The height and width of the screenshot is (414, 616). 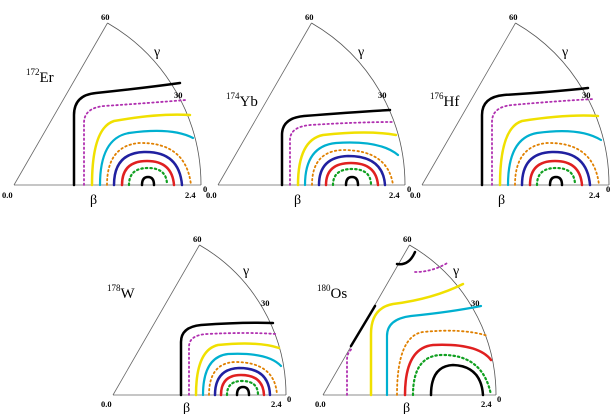 I want to click on nucleus-label: 176Hf, so click(x=444, y=100).